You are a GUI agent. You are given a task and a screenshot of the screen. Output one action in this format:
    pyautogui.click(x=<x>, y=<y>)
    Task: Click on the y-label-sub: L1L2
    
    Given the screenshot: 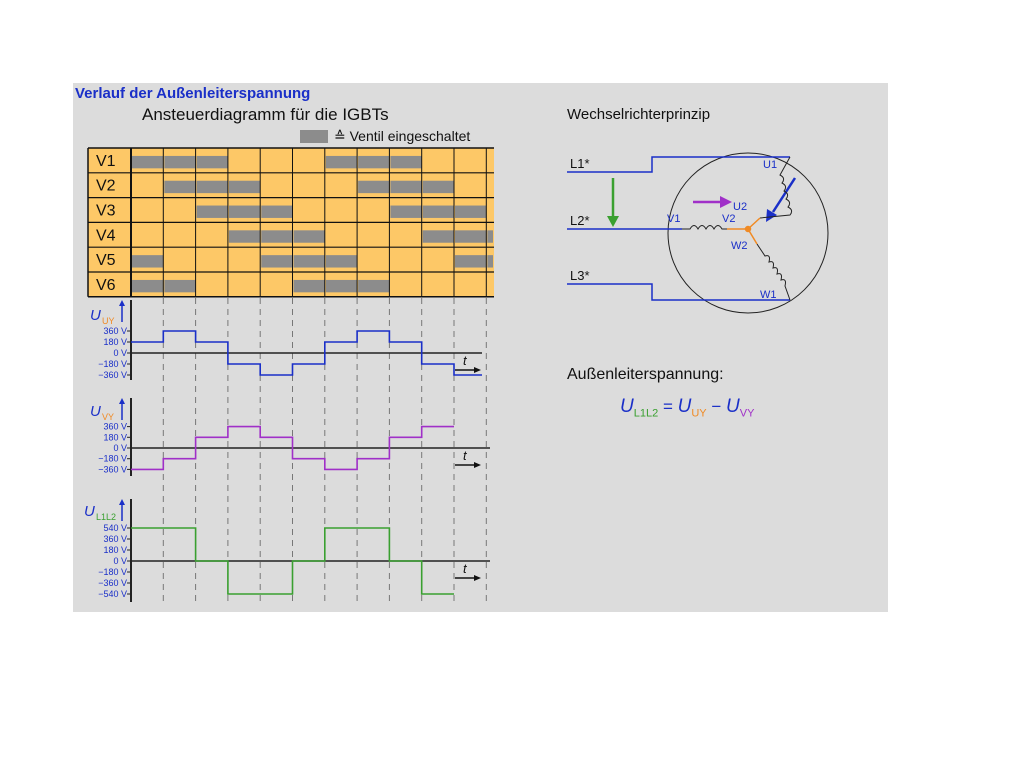 What is the action you would take?
    pyautogui.click(x=106, y=517)
    